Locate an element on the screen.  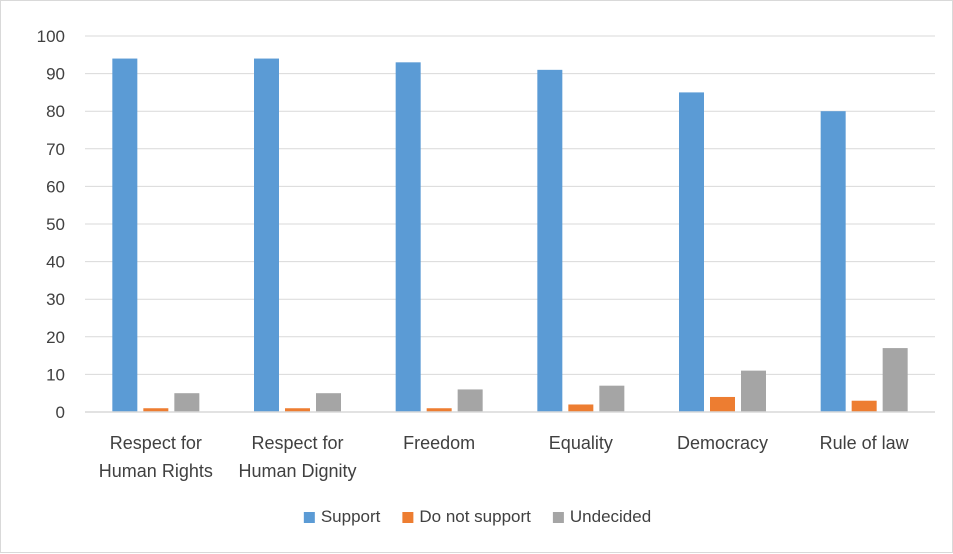
legend-item-do-not-support: Do not support is located at coordinates (466, 516).